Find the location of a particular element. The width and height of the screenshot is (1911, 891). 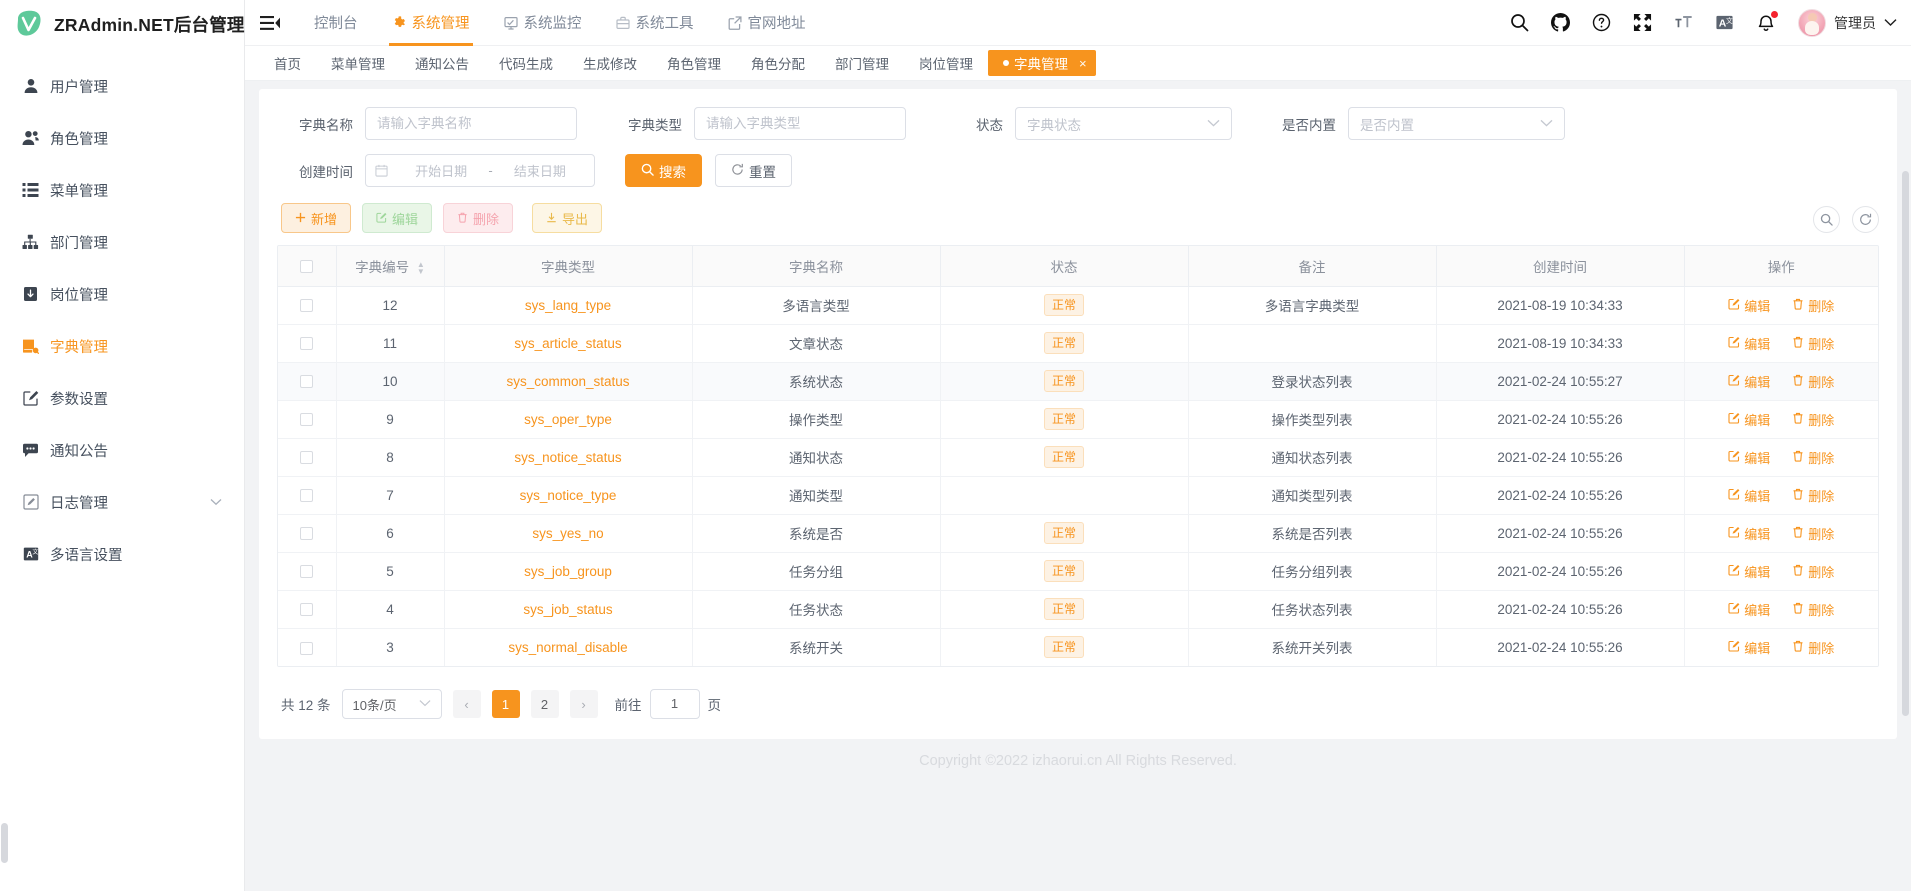

tab-role-management: 角色管理 is located at coordinates (694, 63).